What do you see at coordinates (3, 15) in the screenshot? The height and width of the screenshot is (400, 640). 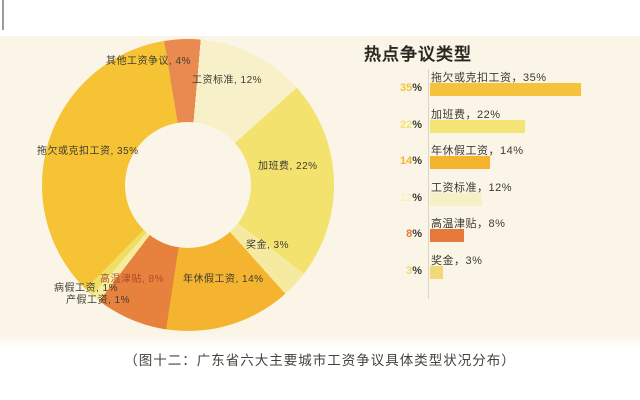 I see `scan-artifact-line` at bounding box center [3, 15].